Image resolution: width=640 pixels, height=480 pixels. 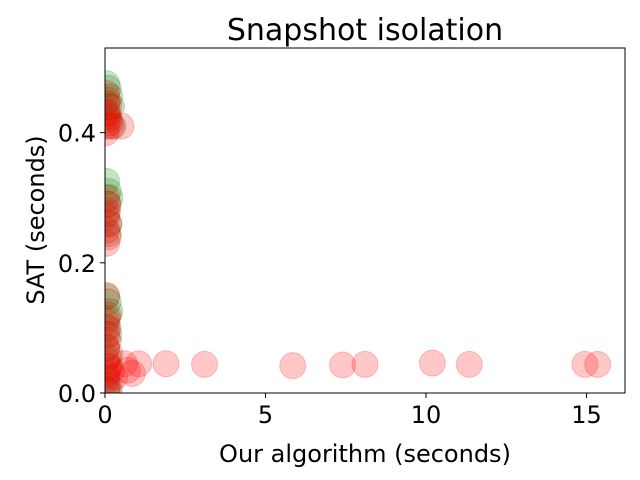 What do you see at coordinates (365, 454) in the screenshot?
I see `x-axis-label: Our algorithm (seconds)` at bounding box center [365, 454].